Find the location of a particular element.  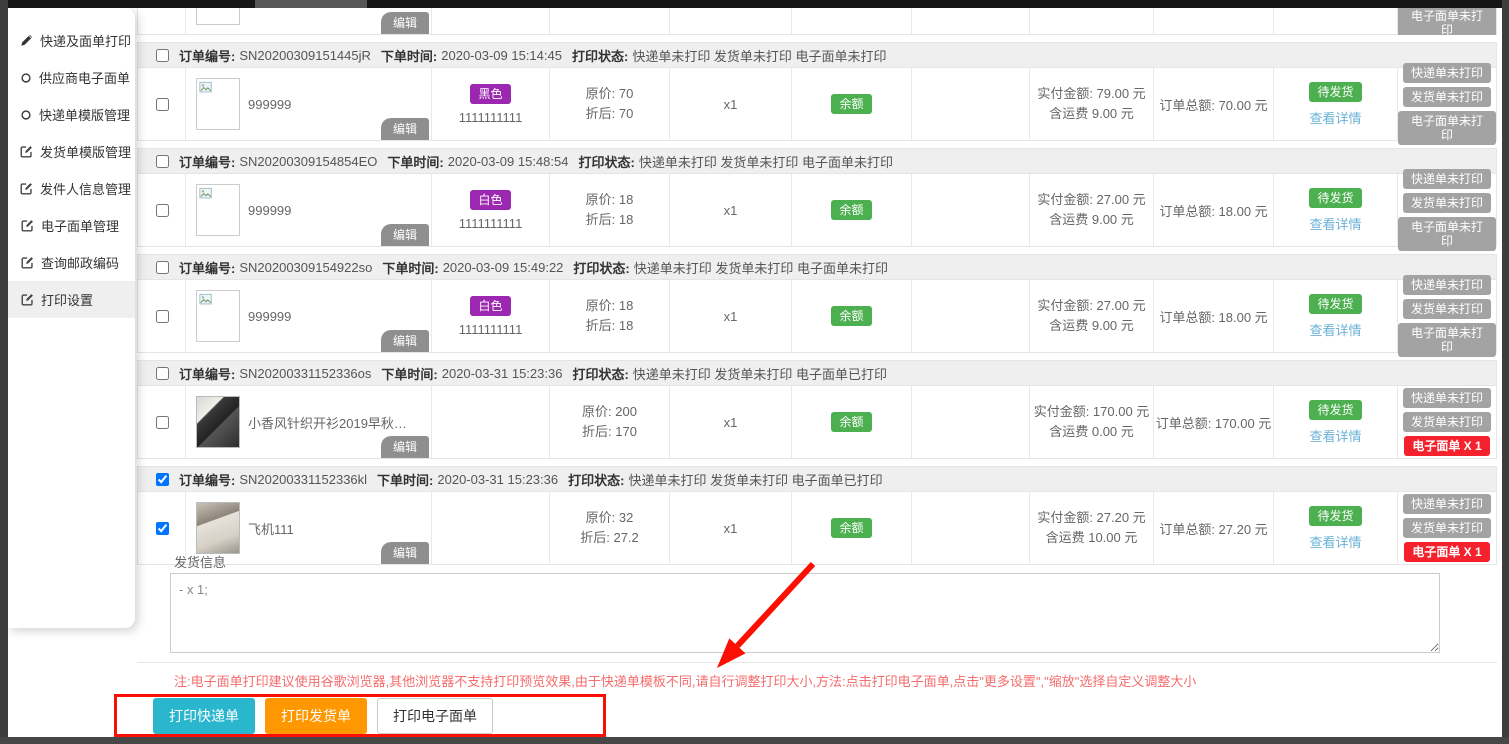

color-sku-cell: 白色 1111111111 is located at coordinates (491, 210).